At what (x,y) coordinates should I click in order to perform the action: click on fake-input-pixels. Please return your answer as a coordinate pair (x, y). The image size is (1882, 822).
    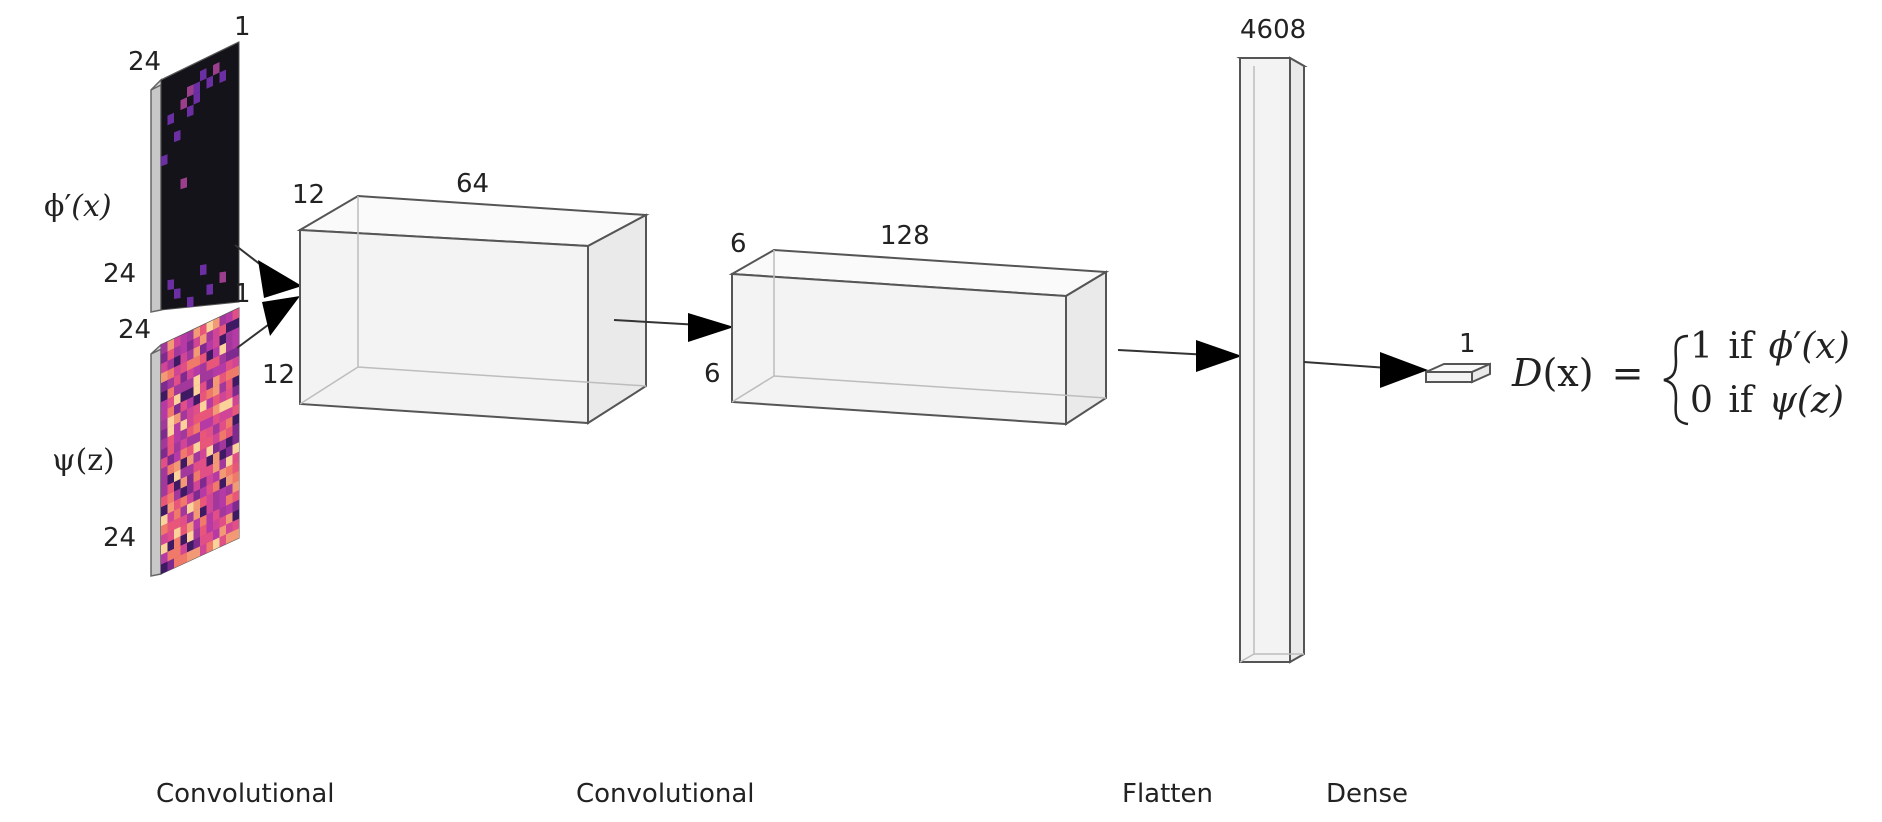
    Looking at the image, I should click on (200, 441).